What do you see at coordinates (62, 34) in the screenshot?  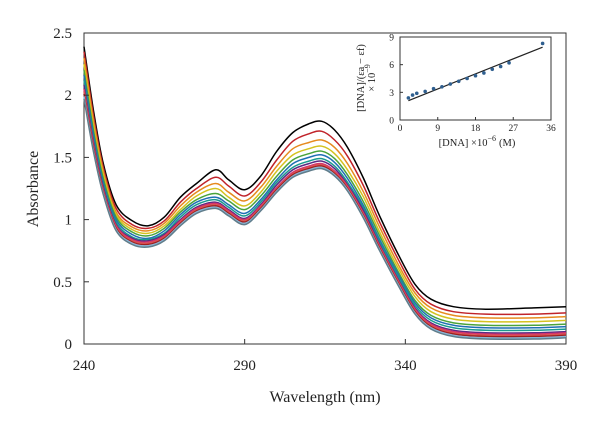 I see `main-y-tick-label: 2.5` at bounding box center [62, 34].